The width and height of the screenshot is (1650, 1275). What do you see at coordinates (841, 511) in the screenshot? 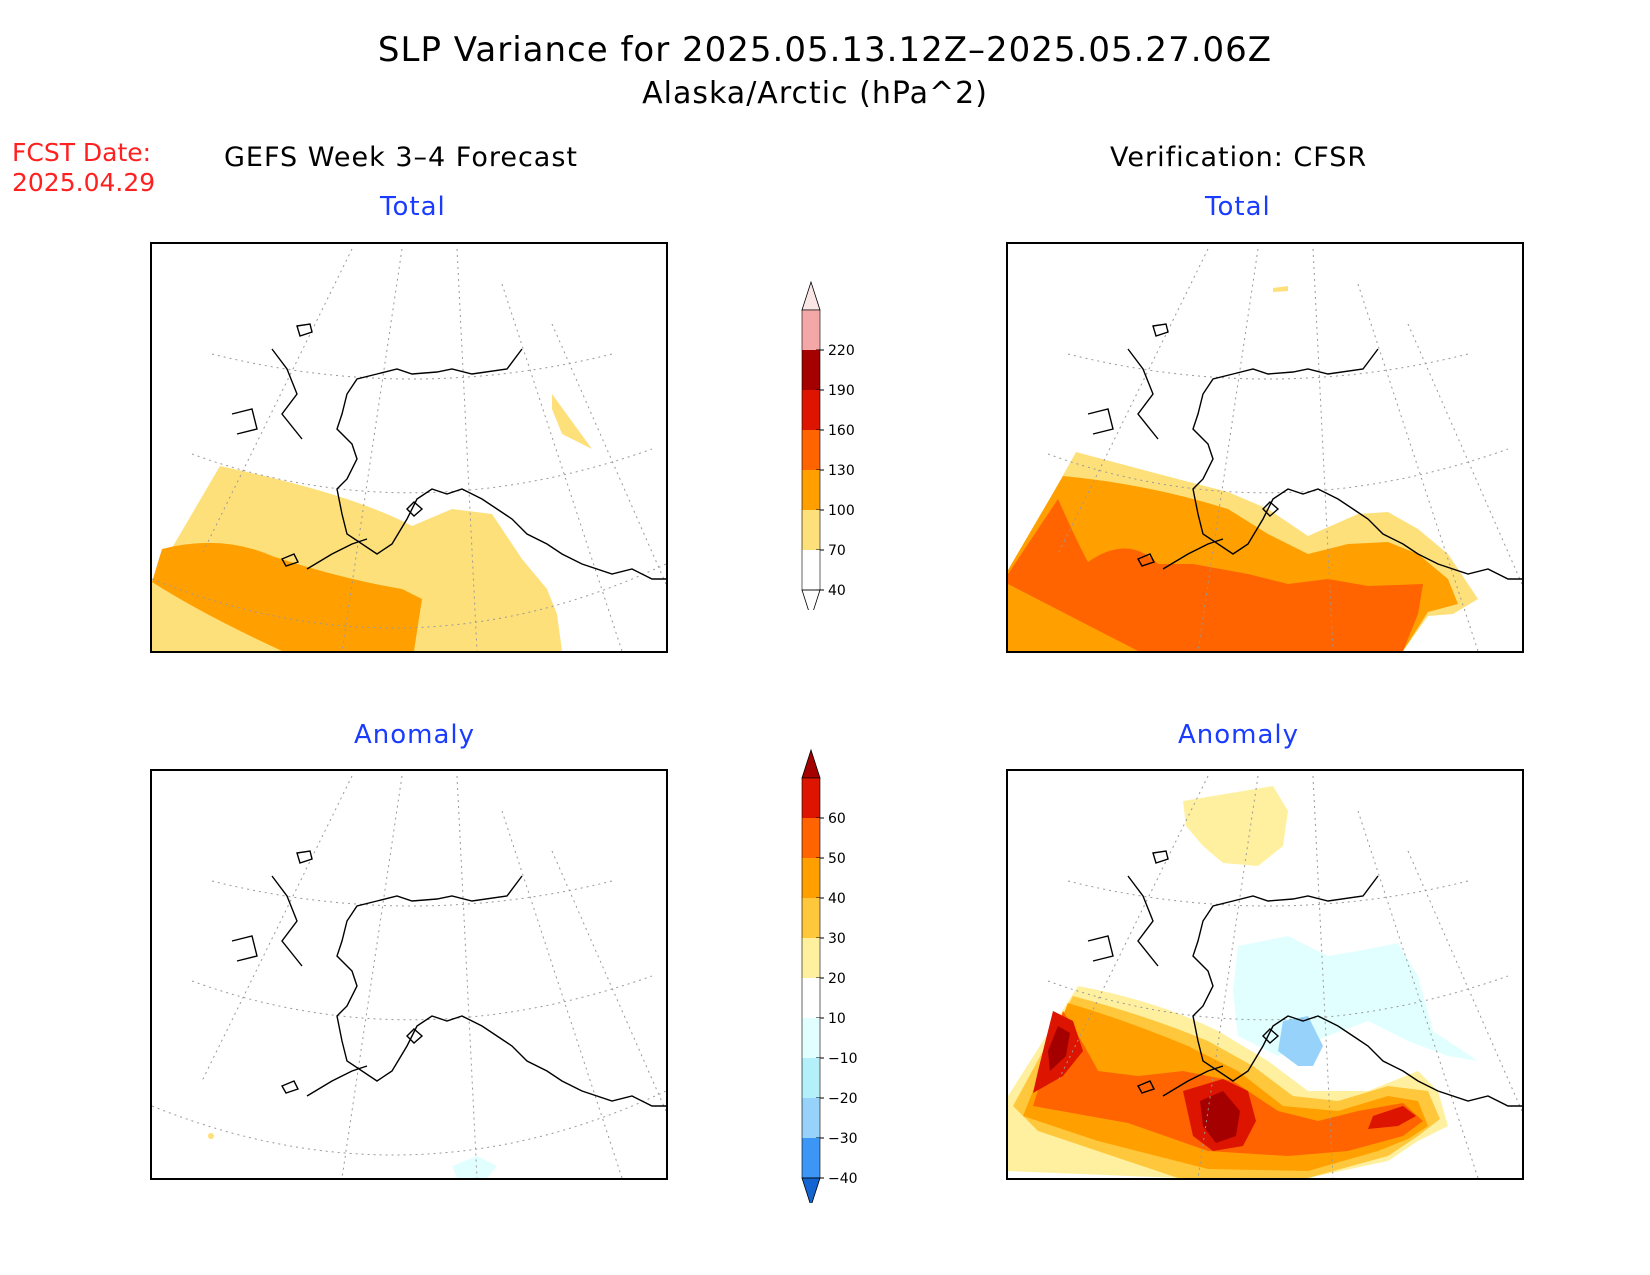
I see `colorbar-label: 100` at bounding box center [841, 511].